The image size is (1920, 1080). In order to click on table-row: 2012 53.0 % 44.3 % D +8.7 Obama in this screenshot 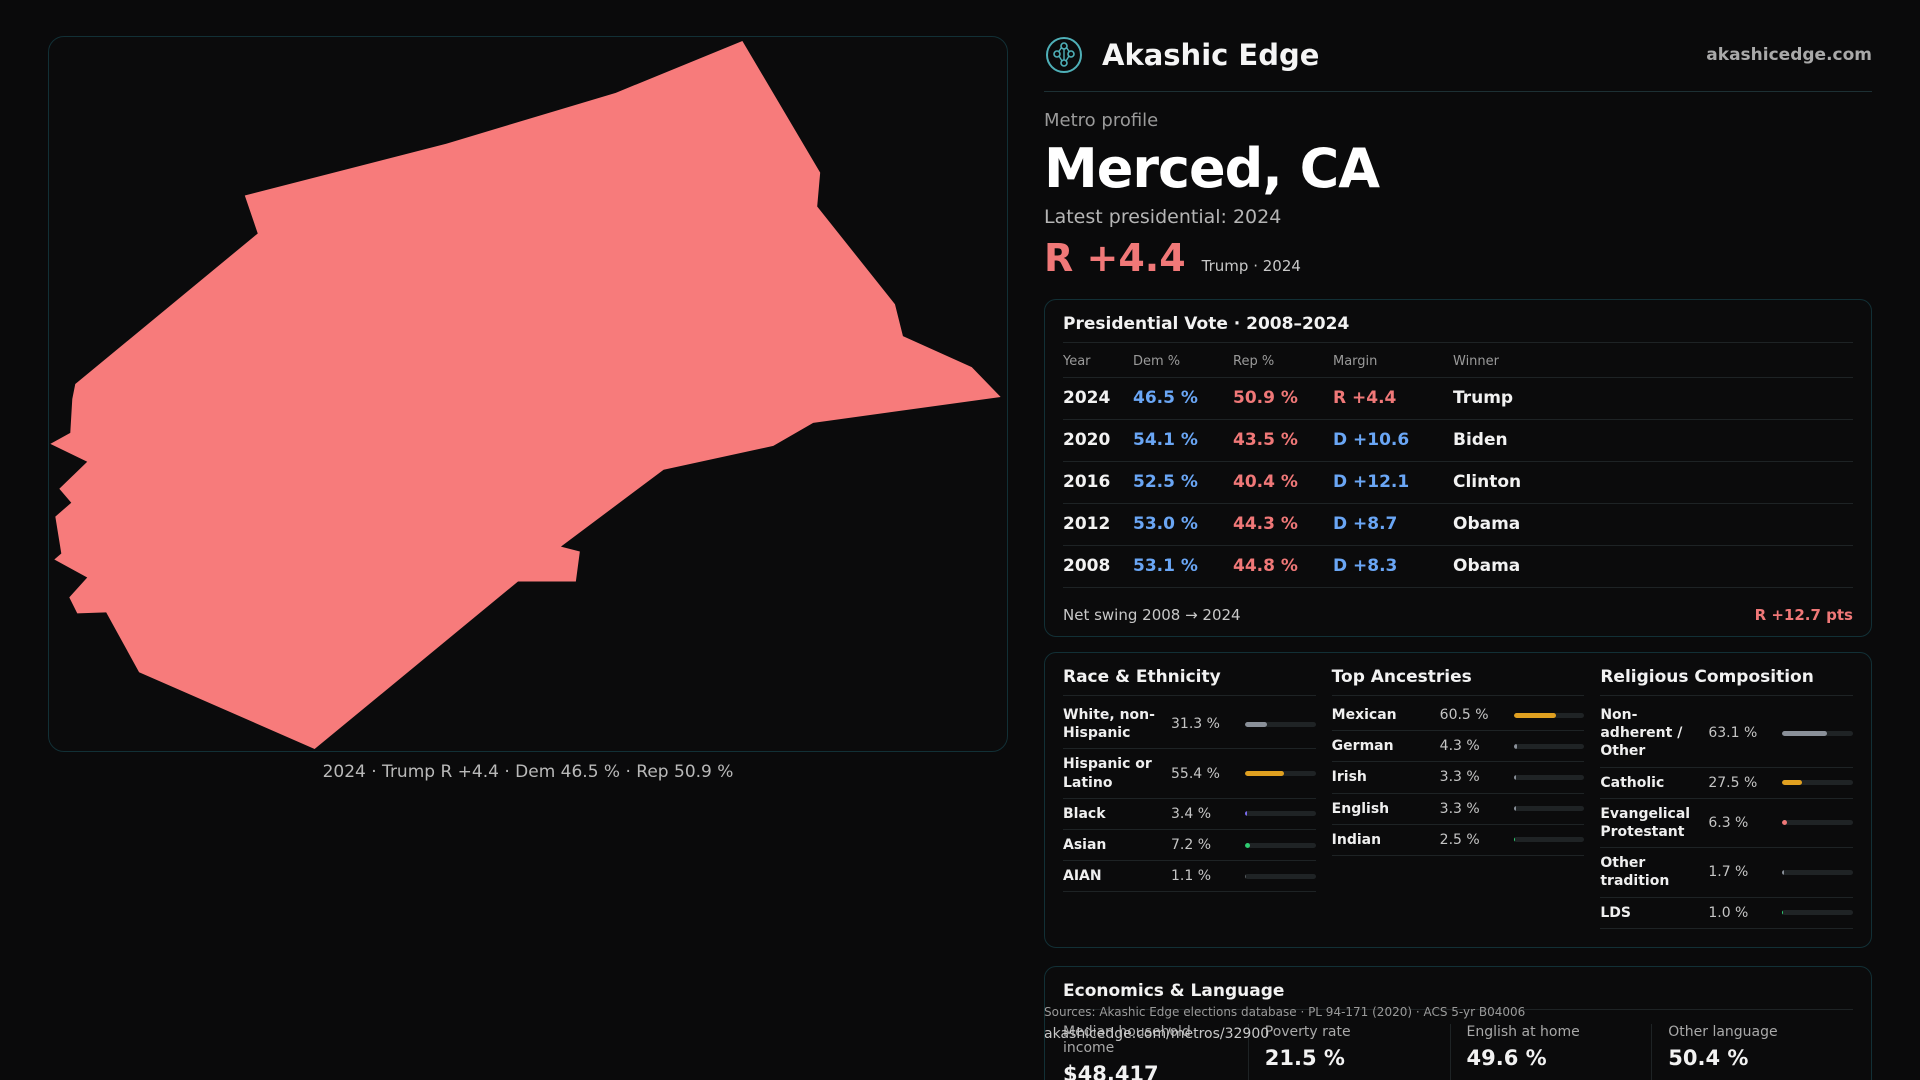, I will do `click(1458, 524)`.